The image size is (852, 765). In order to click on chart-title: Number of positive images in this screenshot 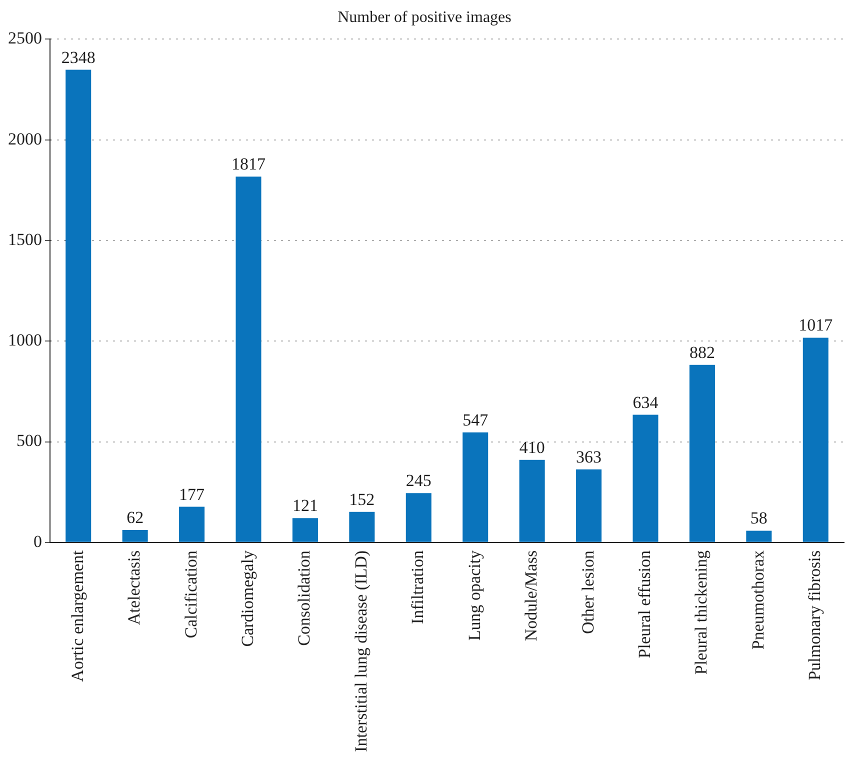, I will do `click(425, 17)`.